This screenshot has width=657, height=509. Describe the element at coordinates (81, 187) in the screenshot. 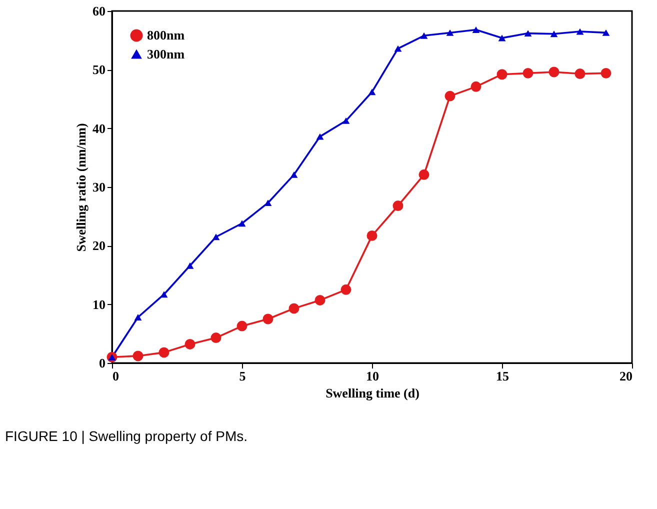

I see `y-axis-title: Swelling ratio (nm/nm)` at that location.